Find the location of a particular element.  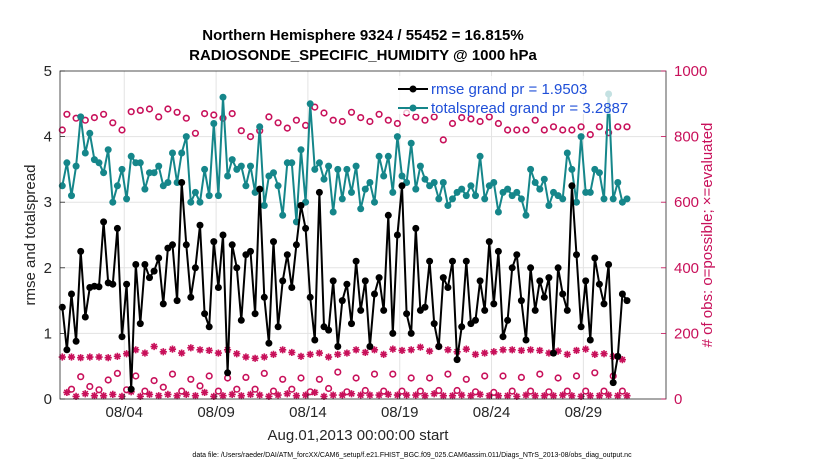

y-tick-label: 4 is located at coordinates (48, 137).